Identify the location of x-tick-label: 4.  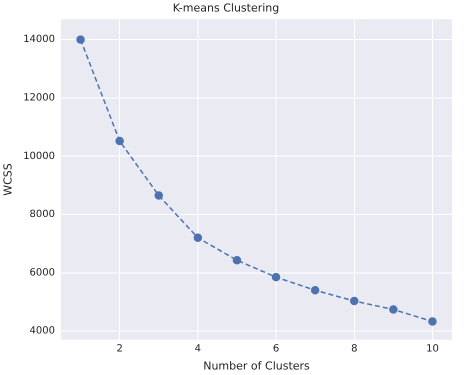
(198, 348).